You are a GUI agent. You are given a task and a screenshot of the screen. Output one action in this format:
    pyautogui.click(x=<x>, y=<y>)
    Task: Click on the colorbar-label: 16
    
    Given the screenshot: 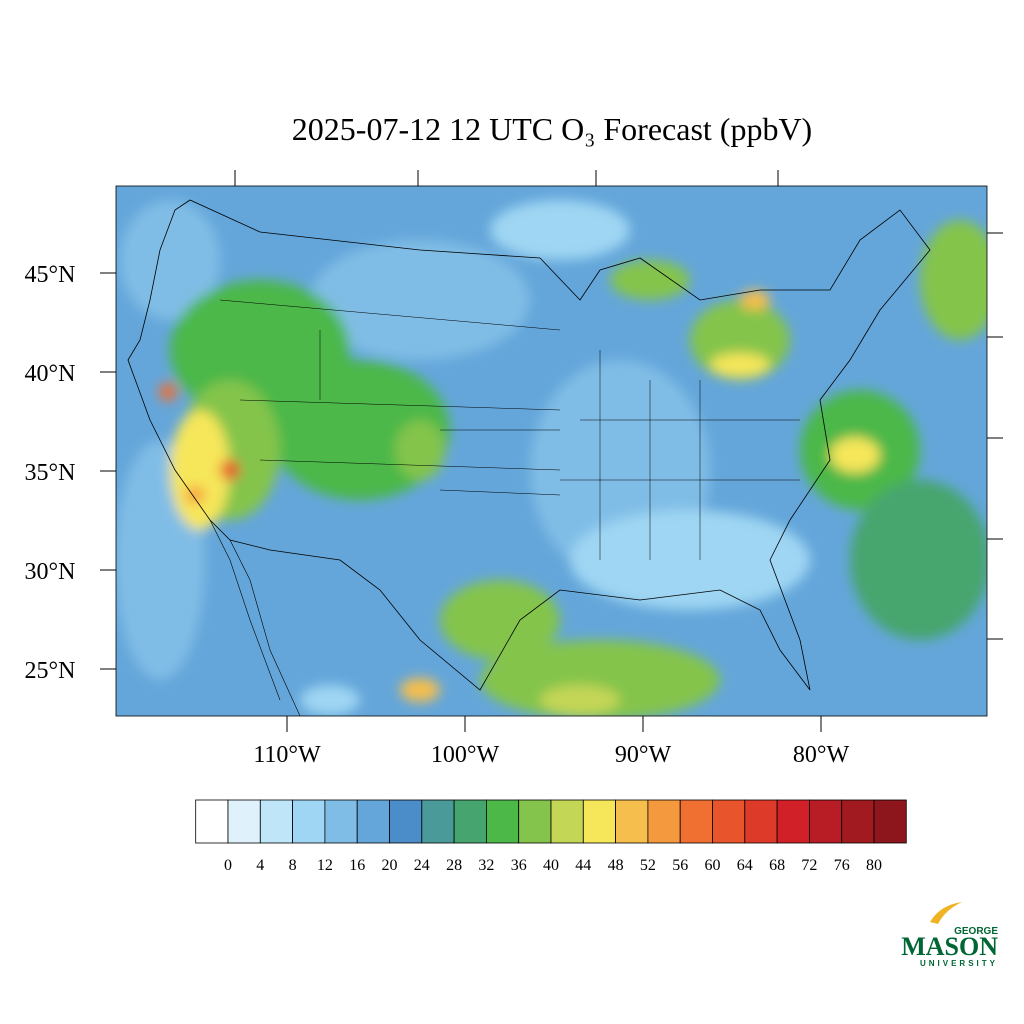 What is the action you would take?
    pyautogui.click(x=357, y=865)
    